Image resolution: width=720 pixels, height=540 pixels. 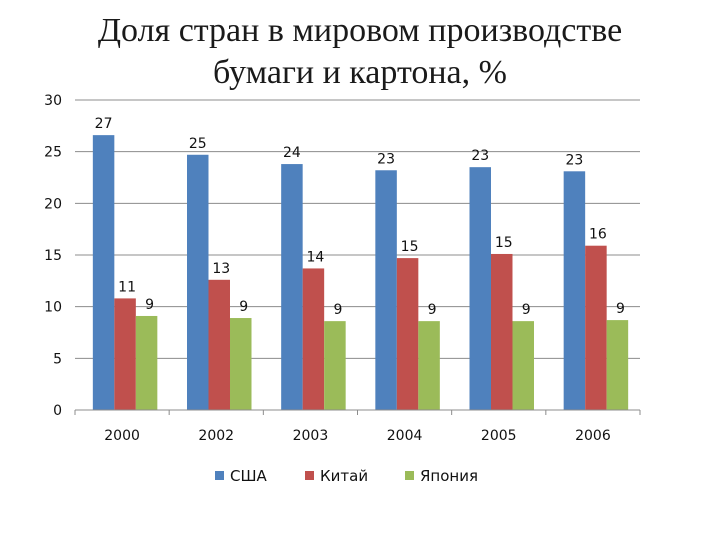 I want to click on y-tick-label: 0, so click(x=57, y=411).